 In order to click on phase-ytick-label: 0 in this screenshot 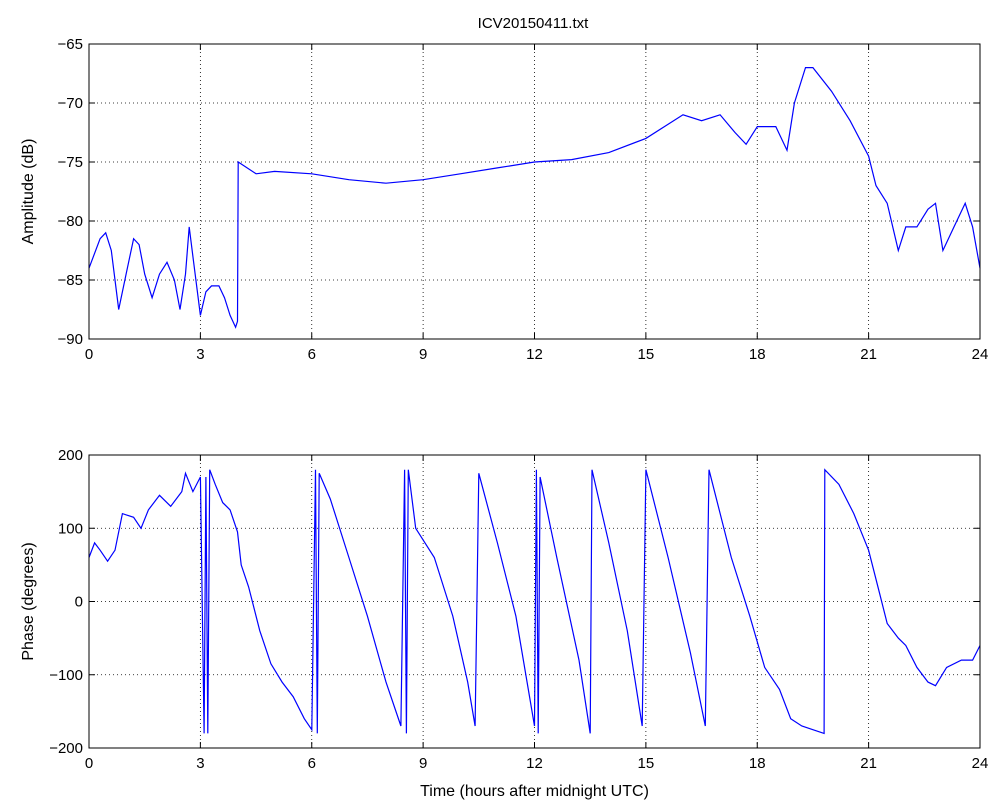, I will do `click(79, 602)`.